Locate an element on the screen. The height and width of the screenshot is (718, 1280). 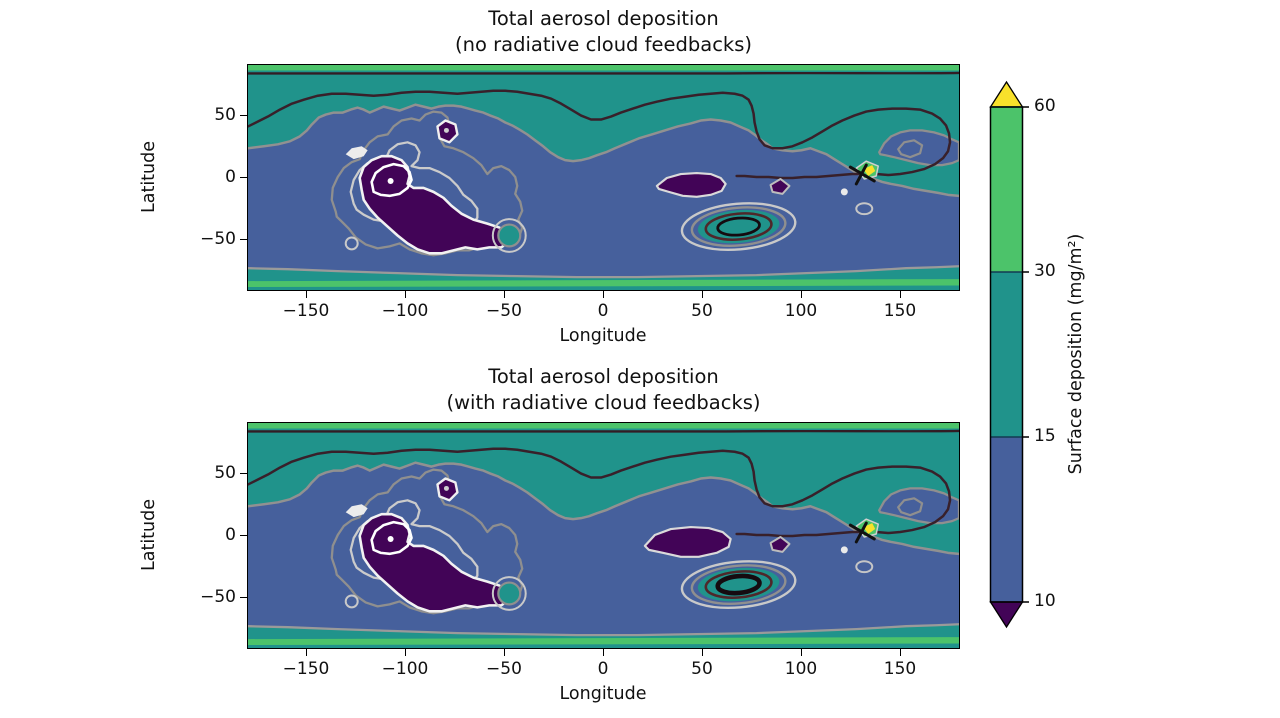
colorbar-outline is located at coordinates (1006, 354).